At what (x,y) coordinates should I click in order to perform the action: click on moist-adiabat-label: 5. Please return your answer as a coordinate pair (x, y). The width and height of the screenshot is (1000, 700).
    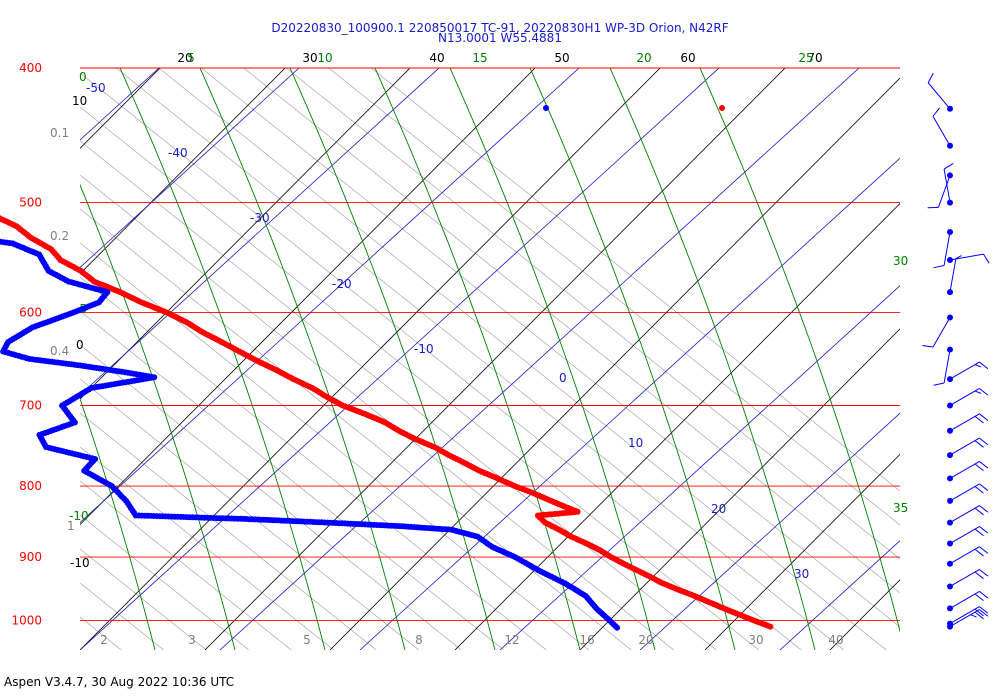
    Looking at the image, I should click on (191, 58).